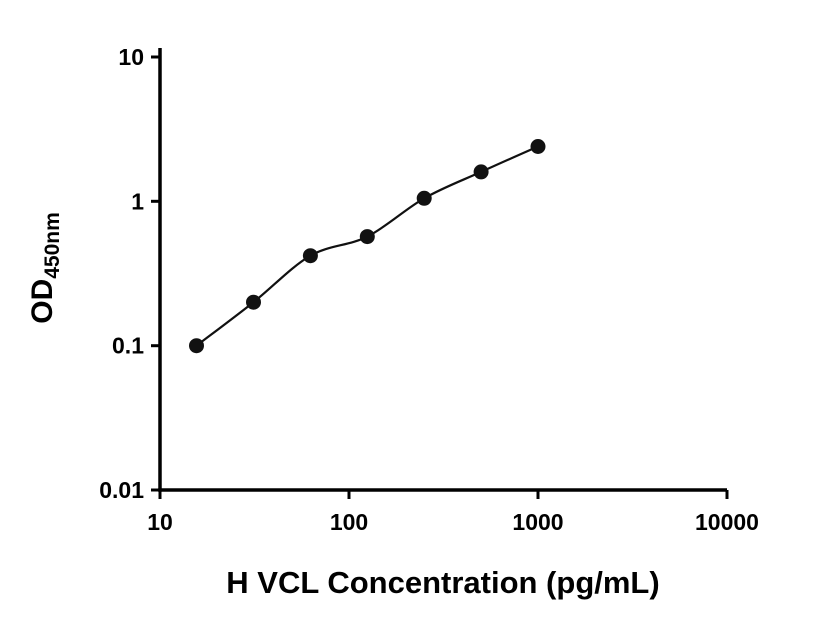  I want to click on y-tick-label: 0.01, so click(121, 490).